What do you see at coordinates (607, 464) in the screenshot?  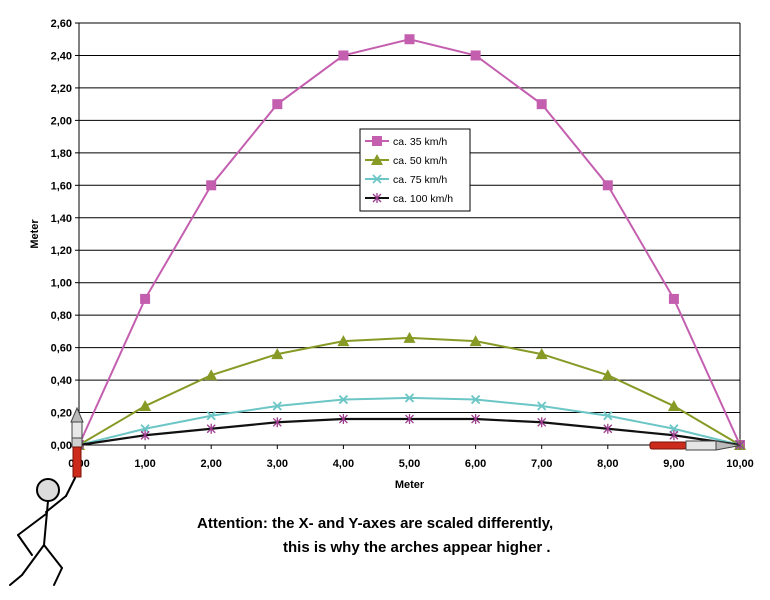 I see `x-tick-label: 8,00` at bounding box center [607, 464].